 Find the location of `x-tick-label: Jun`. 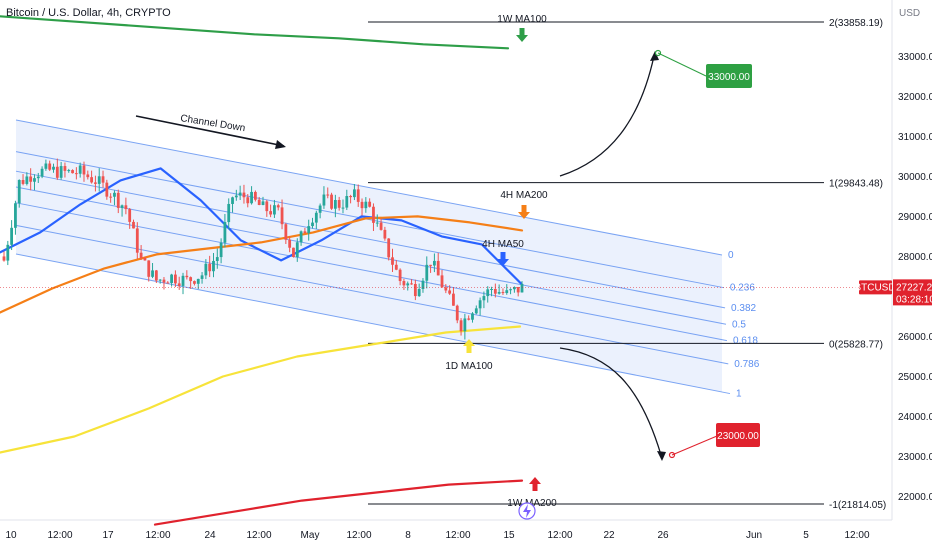

x-tick-label: Jun is located at coordinates (754, 535).